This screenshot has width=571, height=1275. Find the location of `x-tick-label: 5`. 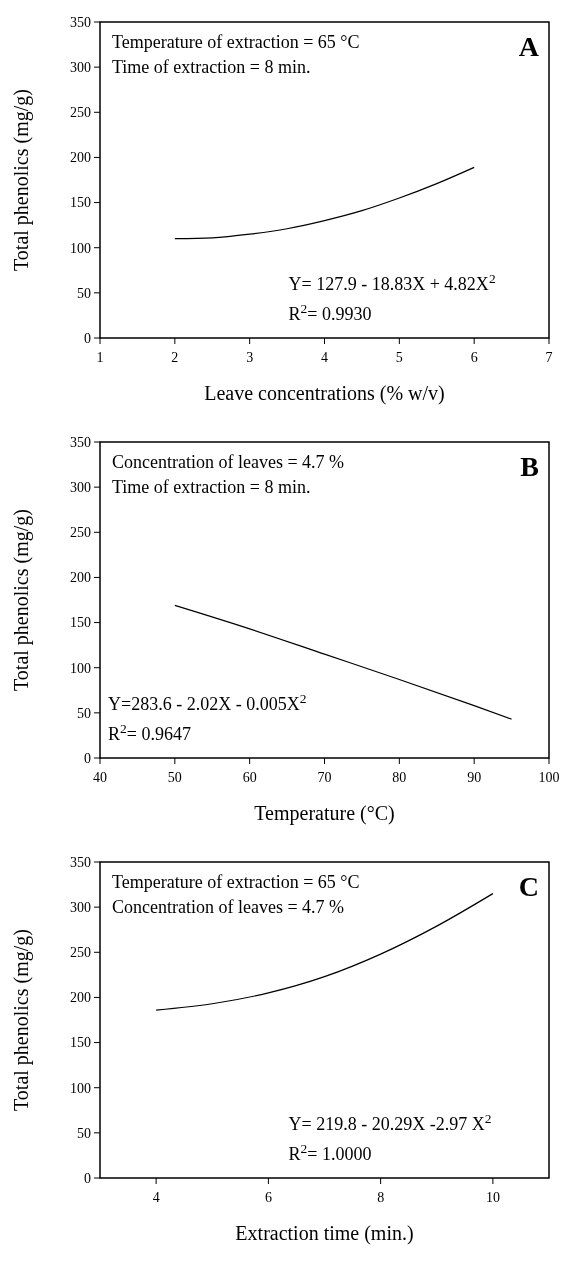

x-tick-label: 5 is located at coordinates (399, 357).